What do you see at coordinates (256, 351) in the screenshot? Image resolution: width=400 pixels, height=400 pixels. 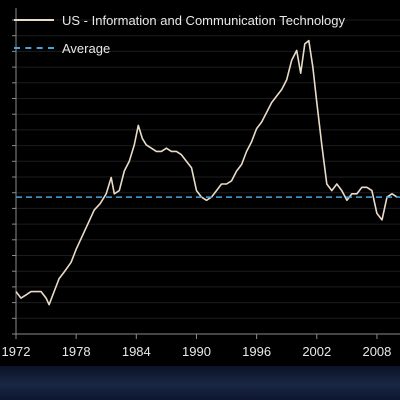 I see `x-tick-label: 1996` at bounding box center [256, 351].